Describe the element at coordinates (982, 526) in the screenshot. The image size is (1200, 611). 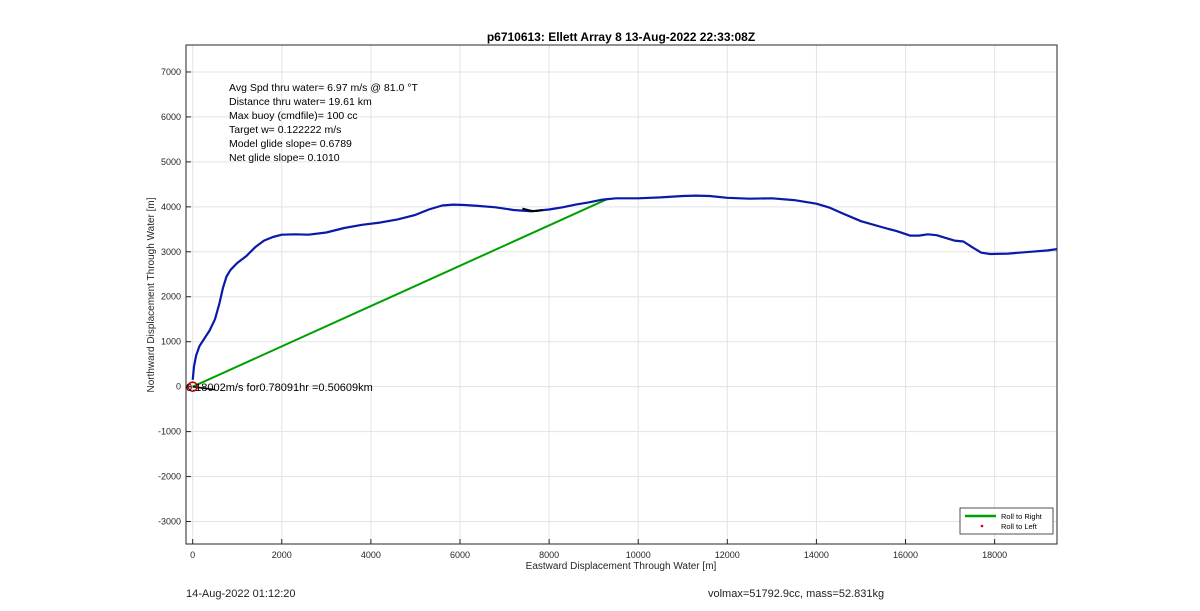
I see `legend-swatch-roll-to-left` at that location.